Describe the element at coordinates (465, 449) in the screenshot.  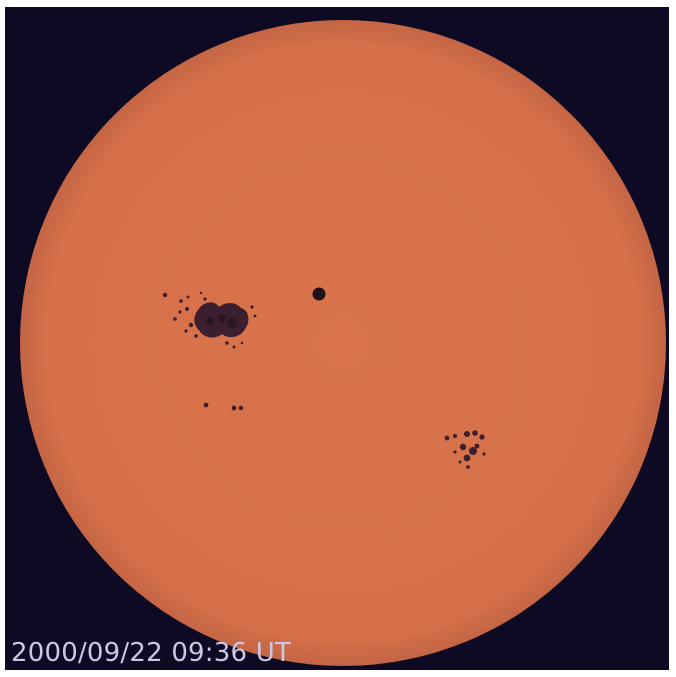
I see `sunspot-group-right` at that location.